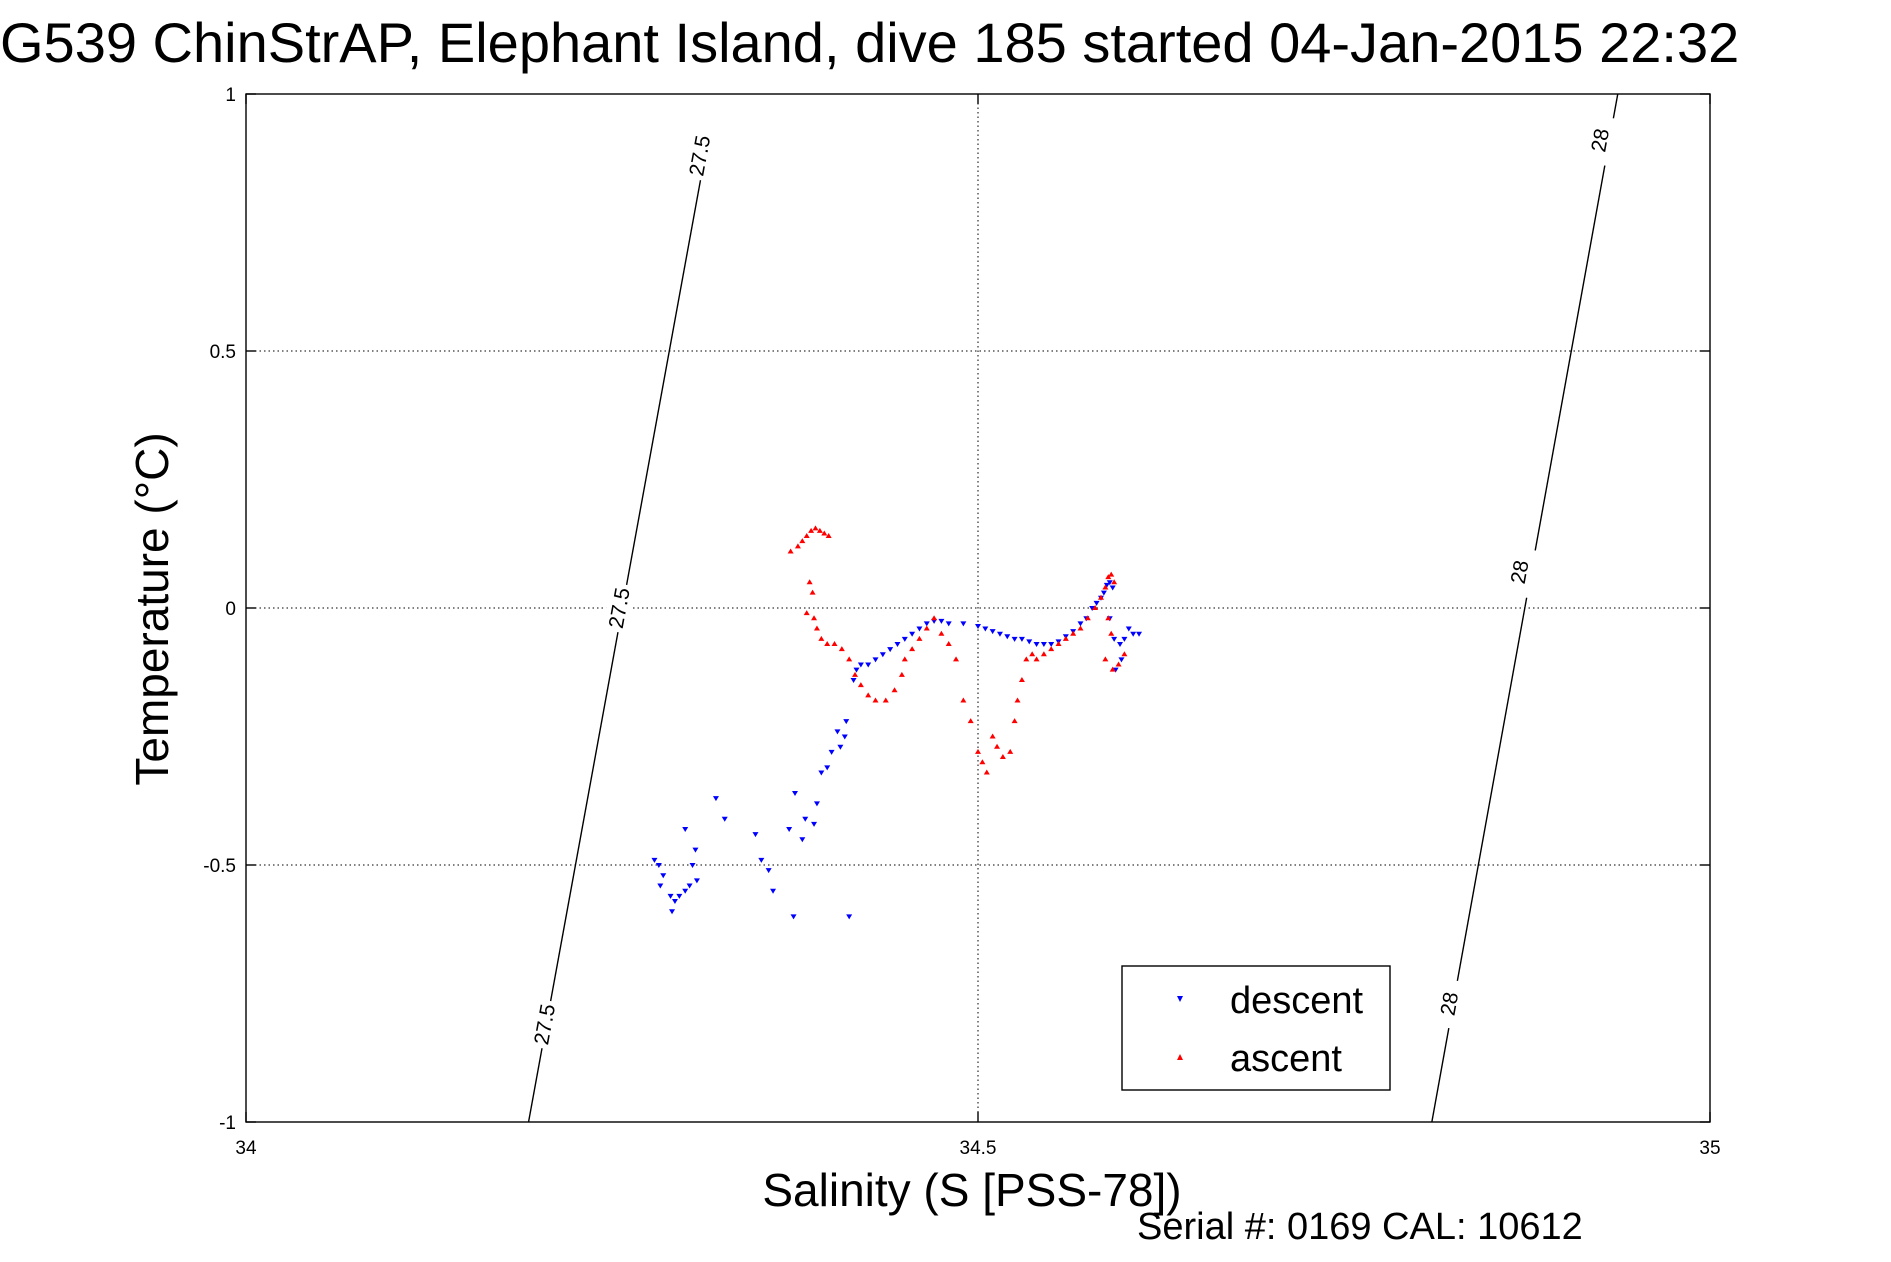 The height and width of the screenshot is (1262, 1891). I want to click on legend: descent ascent, so click(1256, 1028).